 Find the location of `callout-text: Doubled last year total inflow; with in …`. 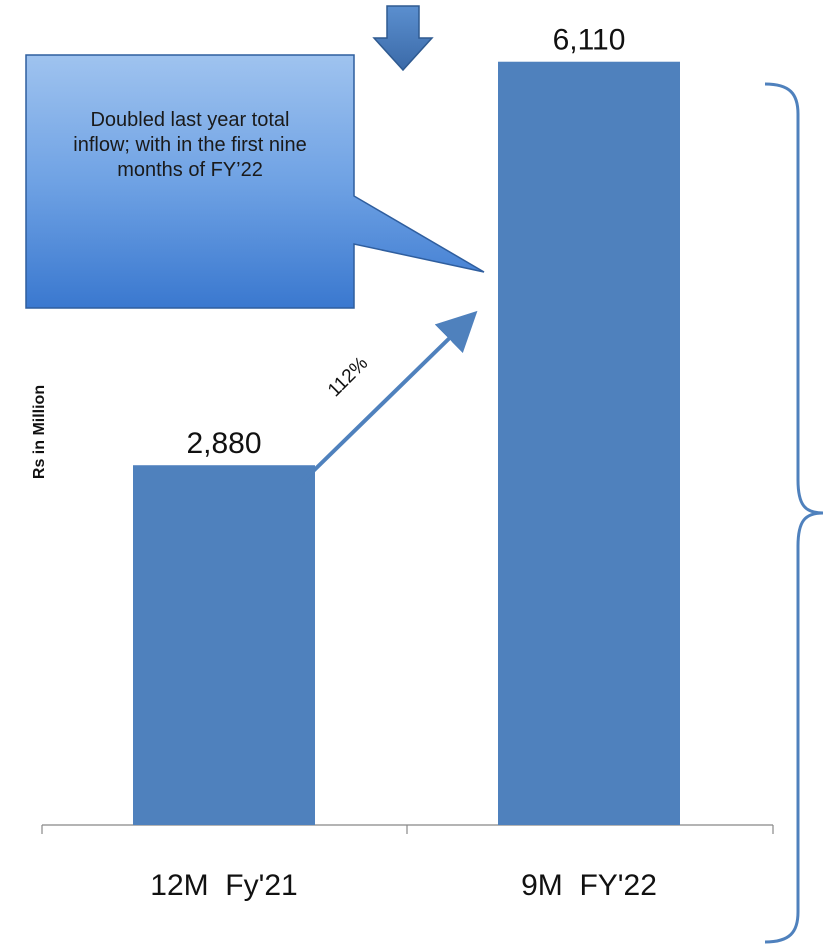

callout-text: Doubled last year total inflow; with in … is located at coordinates (190, 145).